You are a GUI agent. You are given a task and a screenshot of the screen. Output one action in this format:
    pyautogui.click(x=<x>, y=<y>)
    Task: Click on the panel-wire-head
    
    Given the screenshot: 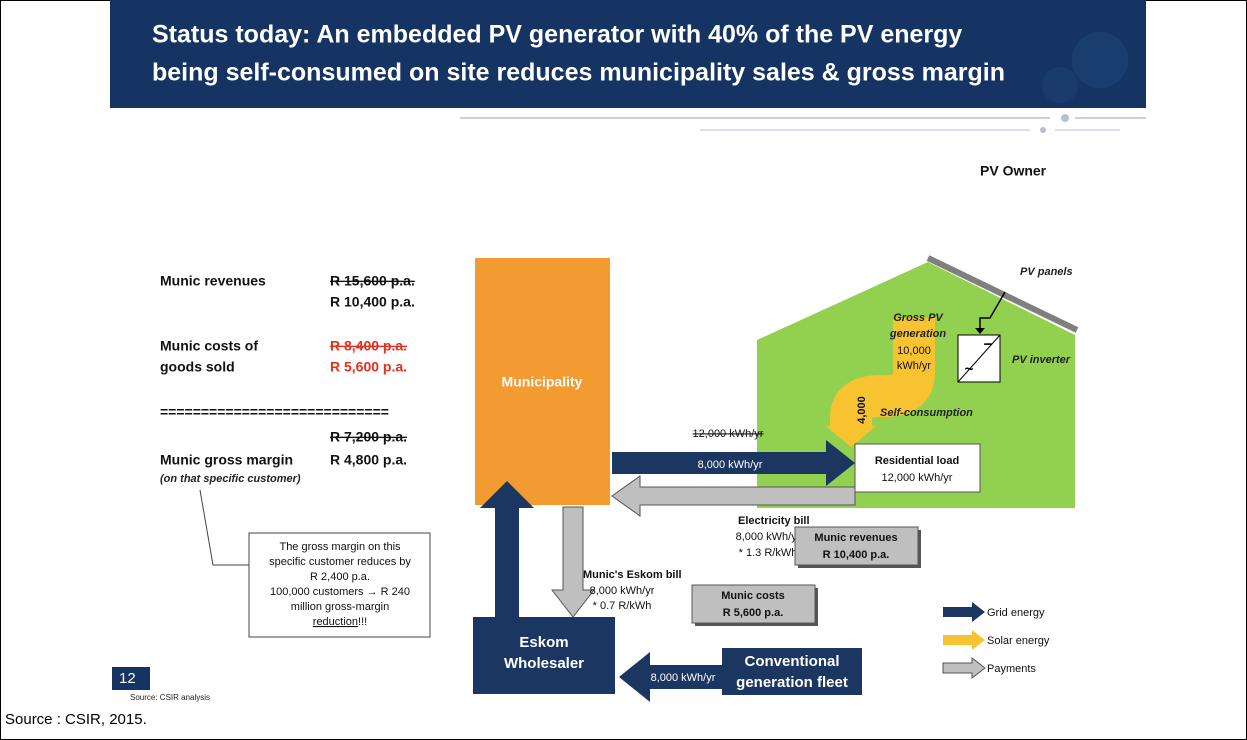 What is the action you would take?
    pyautogui.click(x=980, y=331)
    